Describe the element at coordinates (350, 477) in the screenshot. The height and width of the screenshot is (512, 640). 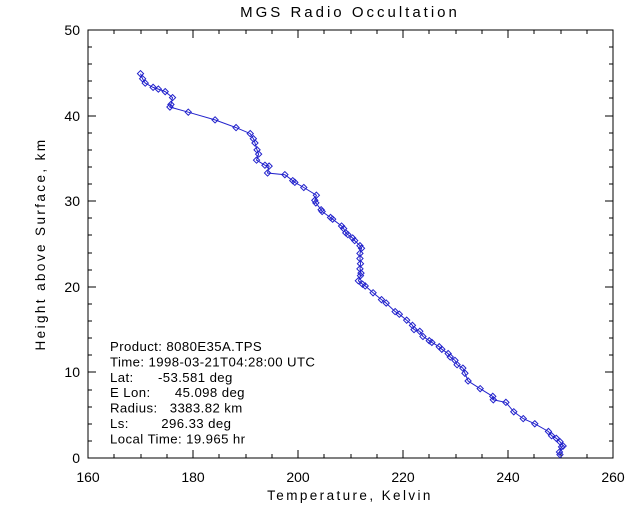
I see `x-tick-labels: 160 180 200 220 240 260` at that location.